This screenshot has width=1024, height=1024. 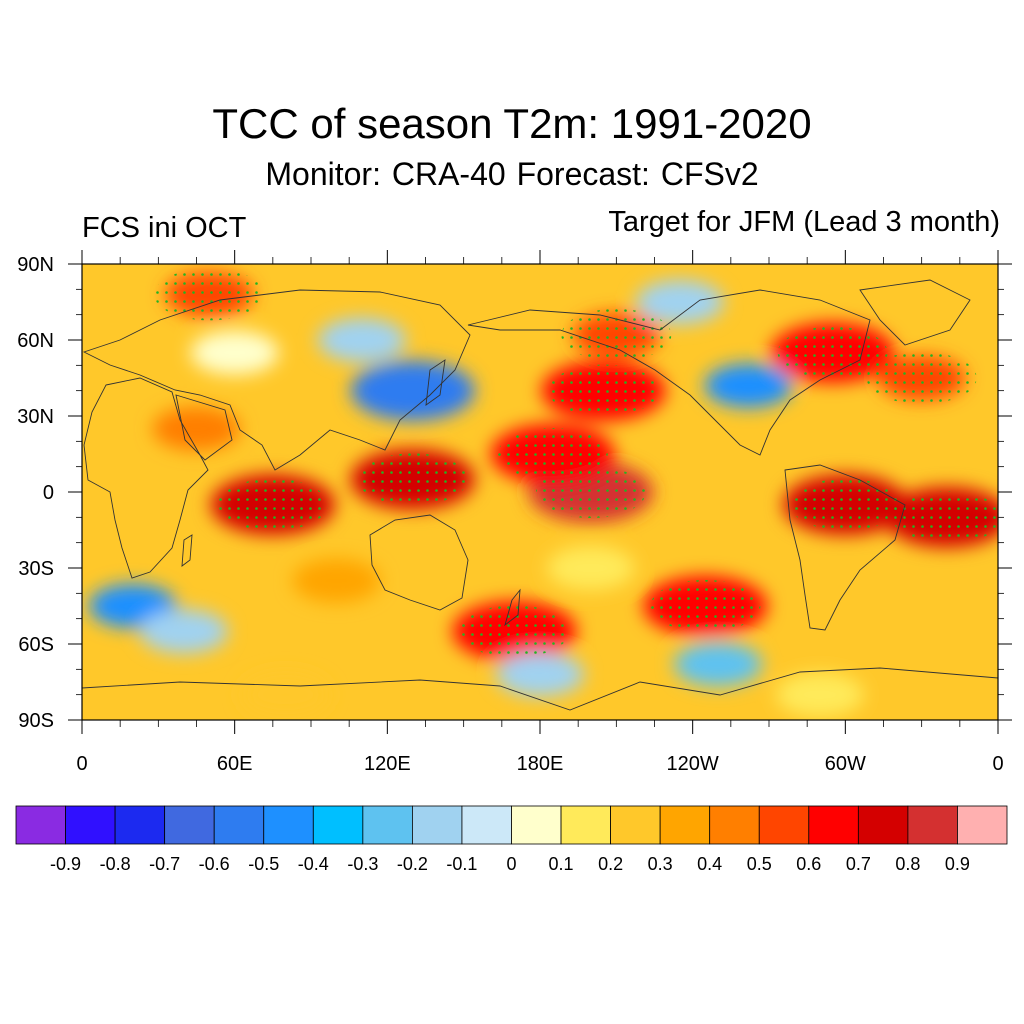 What do you see at coordinates (514, 631) in the screenshot?
I see `sig-region-southern-ocean-south-of-australia` at bounding box center [514, 631].